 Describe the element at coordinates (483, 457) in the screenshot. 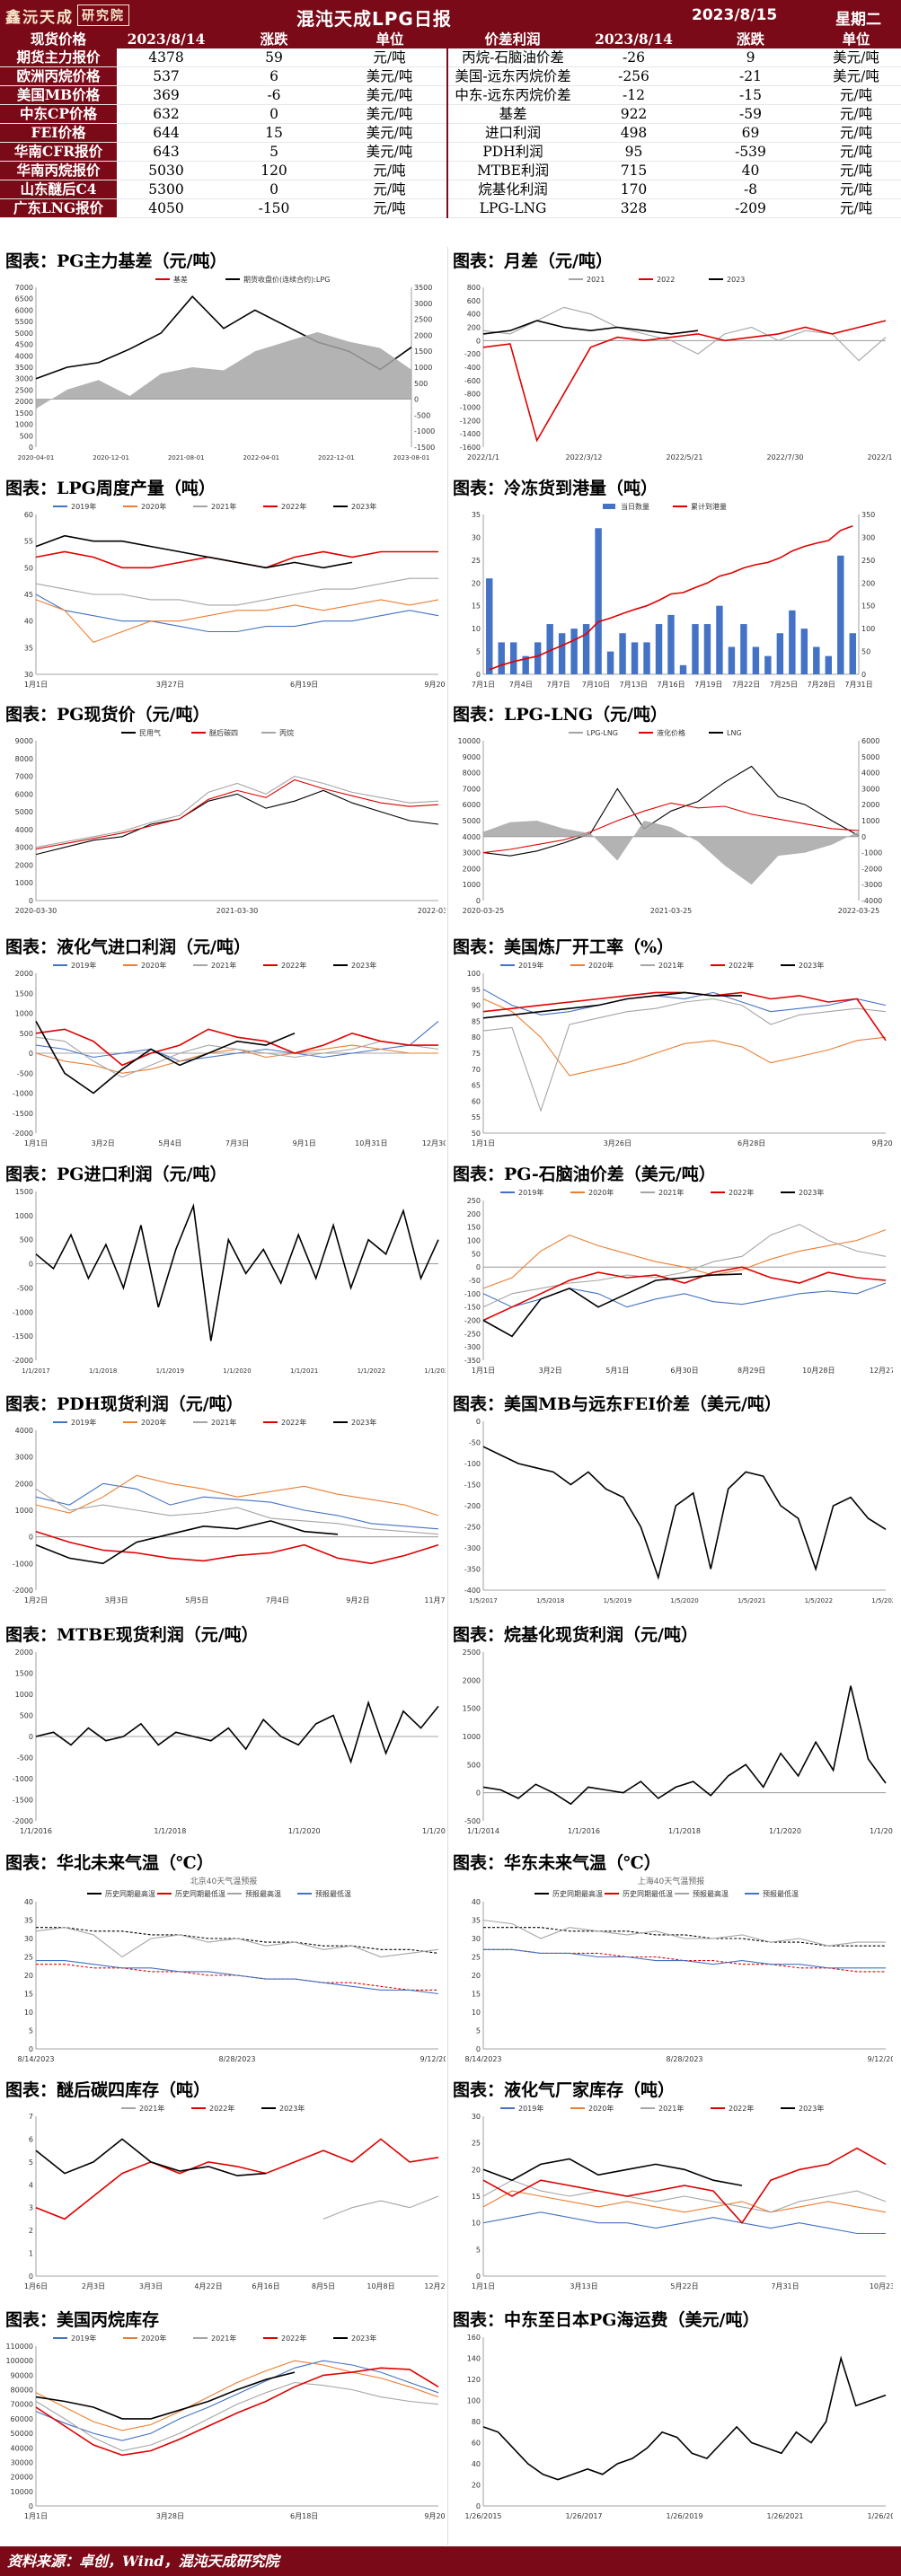

I see `x-tick-label: 2022/1/1` at that location.